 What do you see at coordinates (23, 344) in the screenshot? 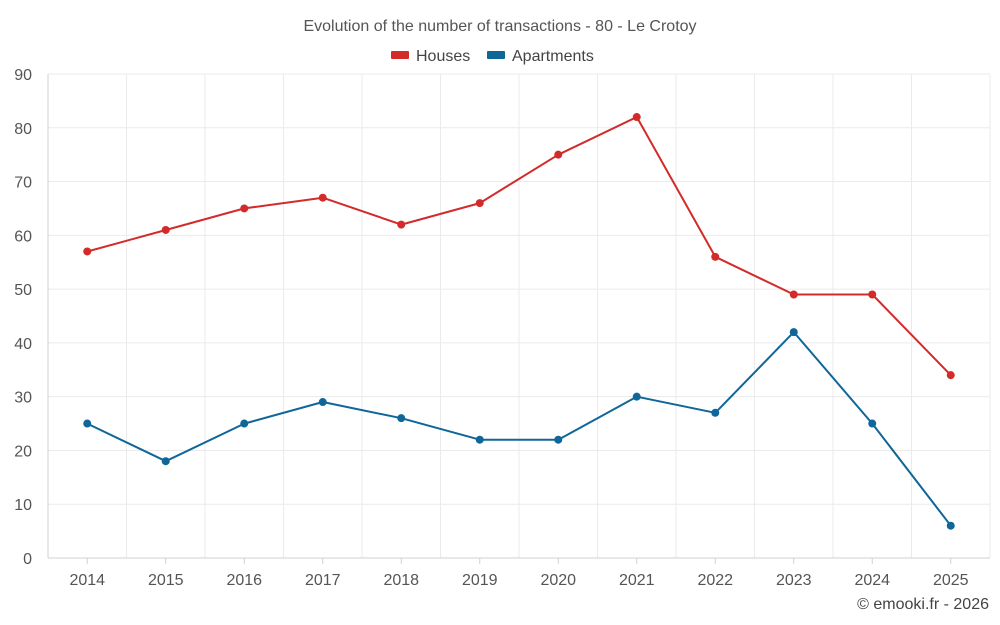
I see `y-tick-label: 40` at bounding box center [23, 344].